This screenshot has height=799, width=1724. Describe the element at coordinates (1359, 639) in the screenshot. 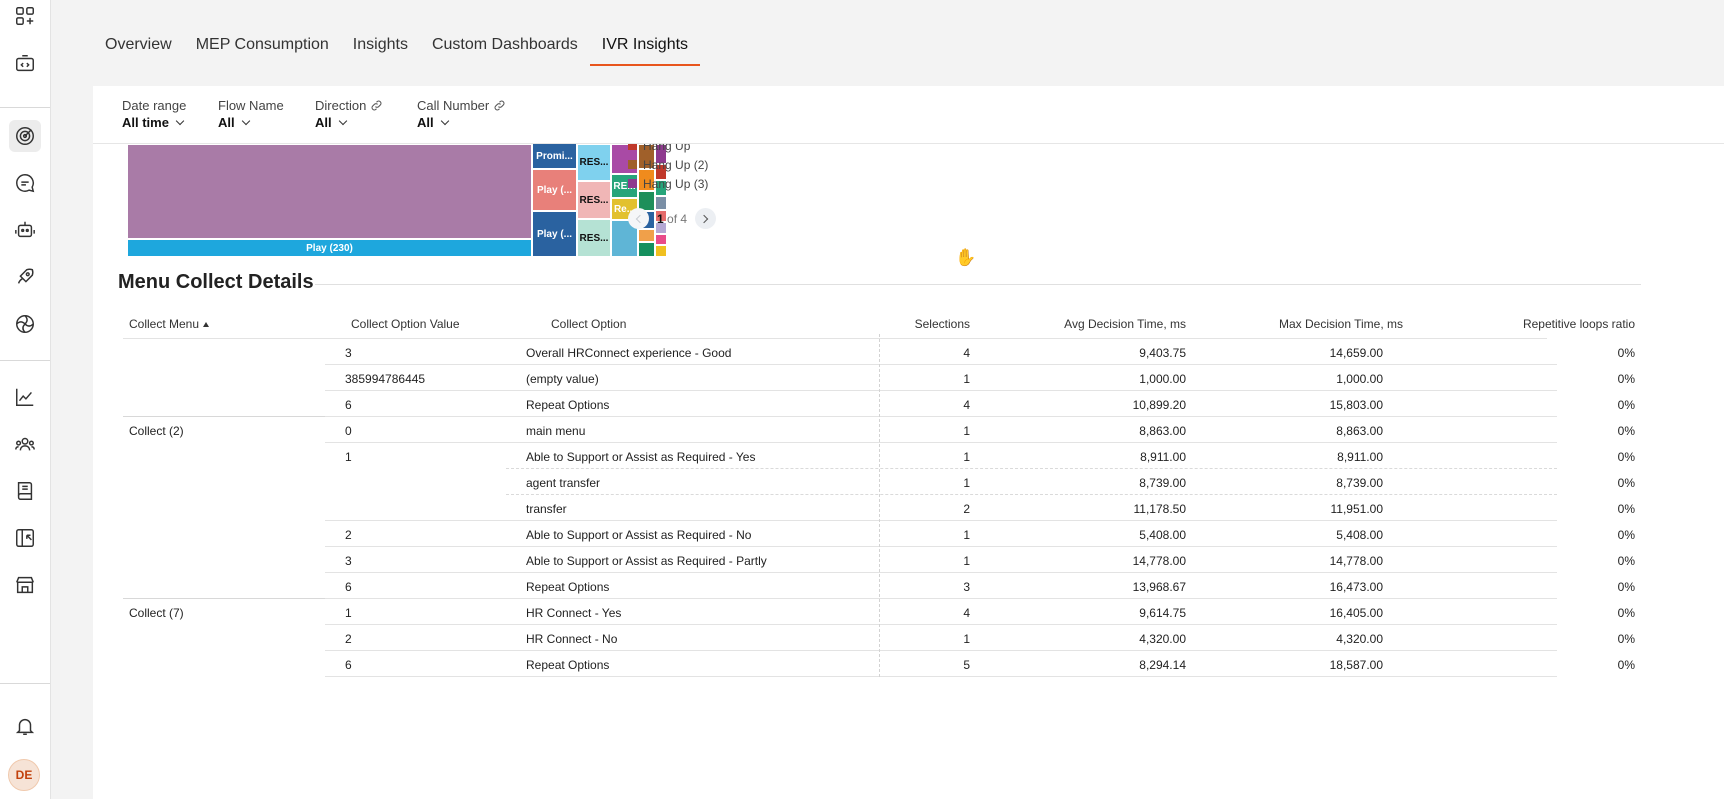

I see `cell-max-decision: 4,320.00` at that location.